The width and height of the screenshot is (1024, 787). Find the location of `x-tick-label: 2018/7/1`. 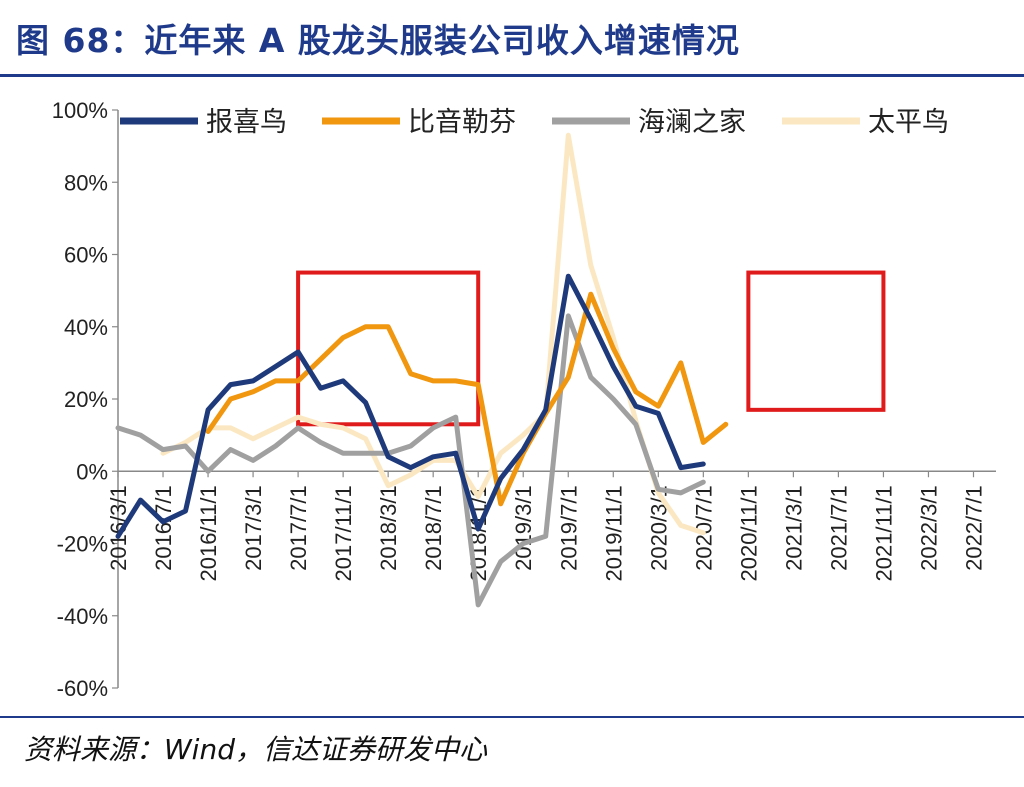

x-tick-label: 2018/7/1 is located at coordinates (433, 528).